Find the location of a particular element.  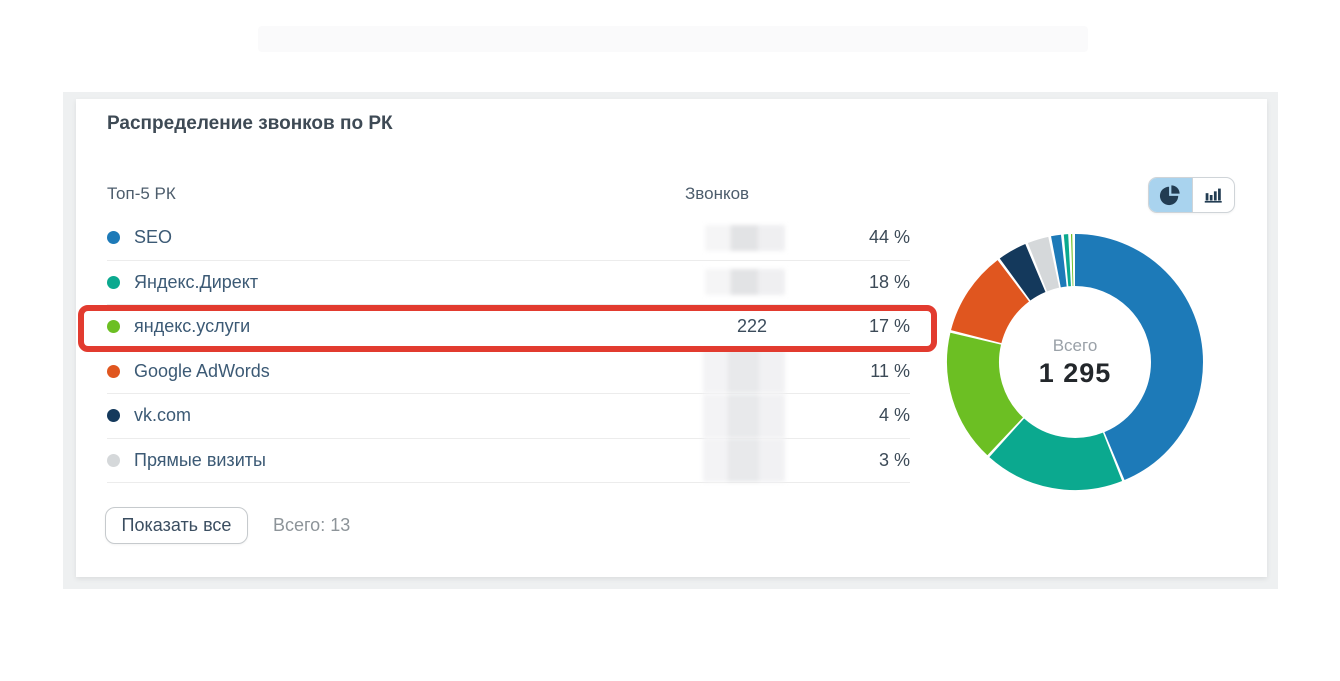

percent-value: 44 % is located at coordinates (889, 237).